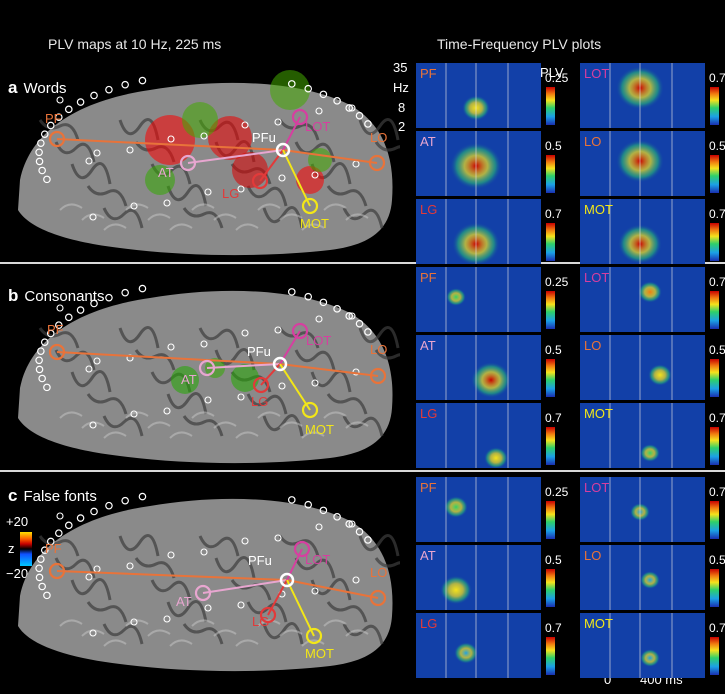 This screenshot has height=694, width=725. Describe the element at coordinates (168, 358) in the screenshot. I see `arrow-to-pf` at that location.